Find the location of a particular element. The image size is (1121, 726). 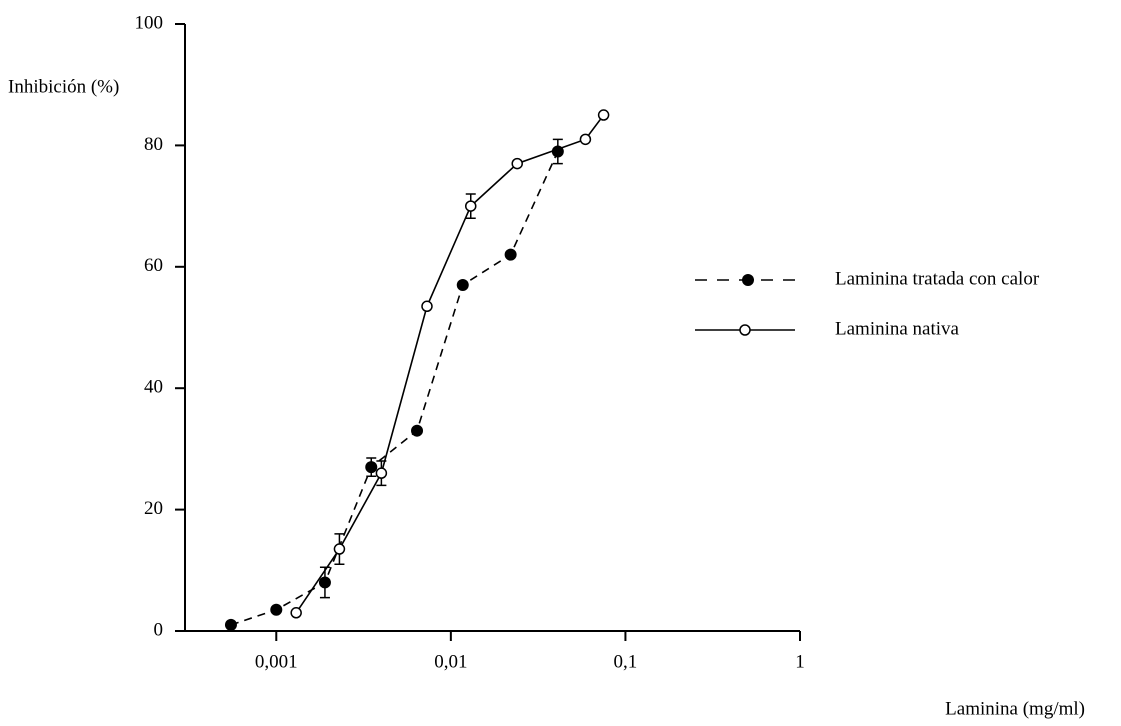

x-tick-label: 1 is located at coordinates (800, 661).